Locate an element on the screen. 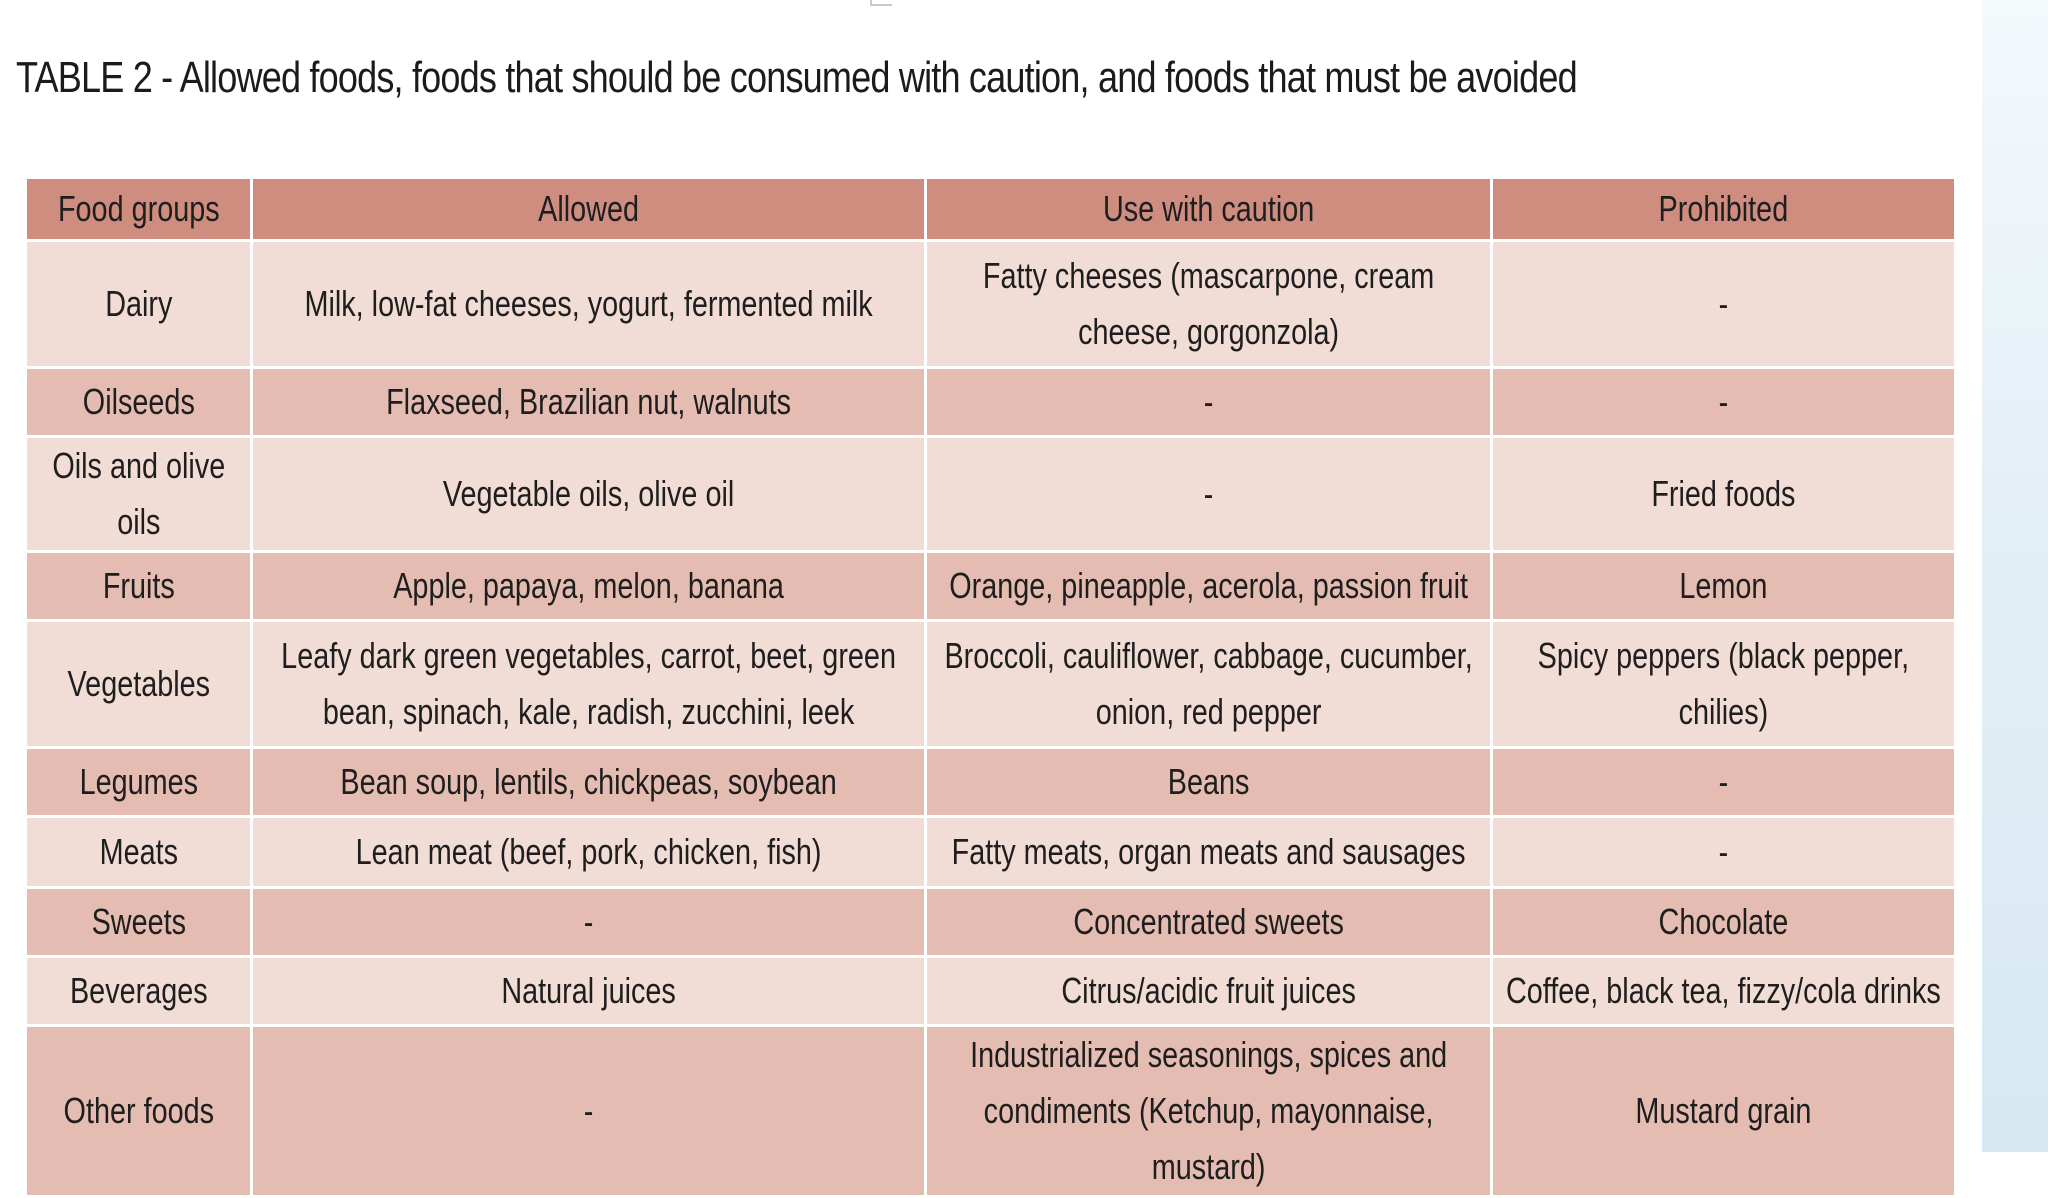  cell-use-with-caution: Fatty meats, organ meats and sausages is located at coordinates (1208, 852).